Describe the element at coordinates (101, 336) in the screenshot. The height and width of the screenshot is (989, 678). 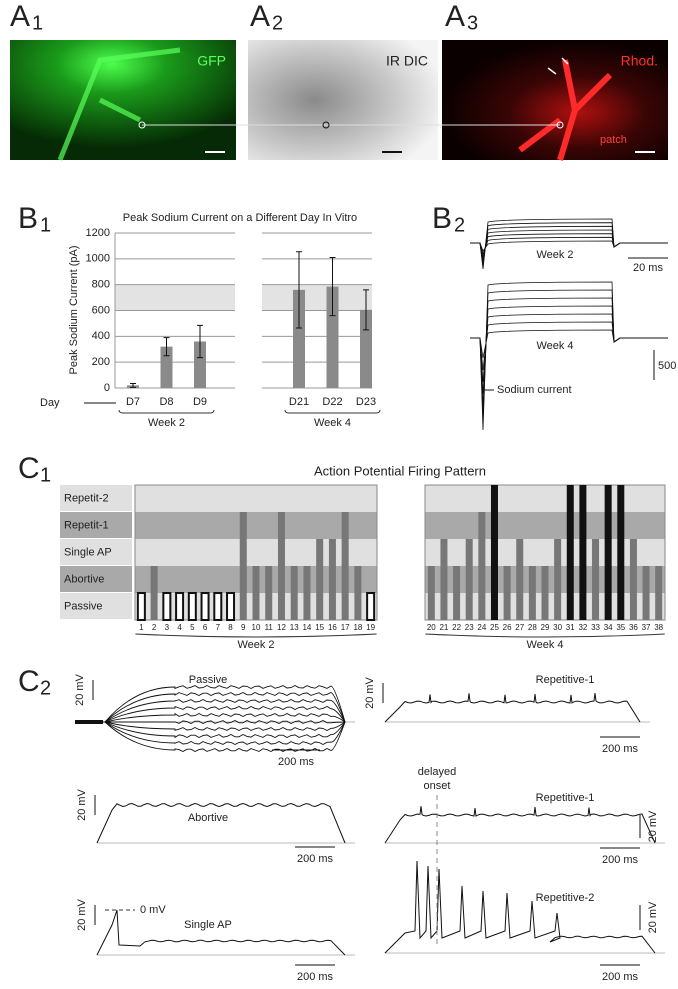
I see `y-tick-label: 400` at that location.